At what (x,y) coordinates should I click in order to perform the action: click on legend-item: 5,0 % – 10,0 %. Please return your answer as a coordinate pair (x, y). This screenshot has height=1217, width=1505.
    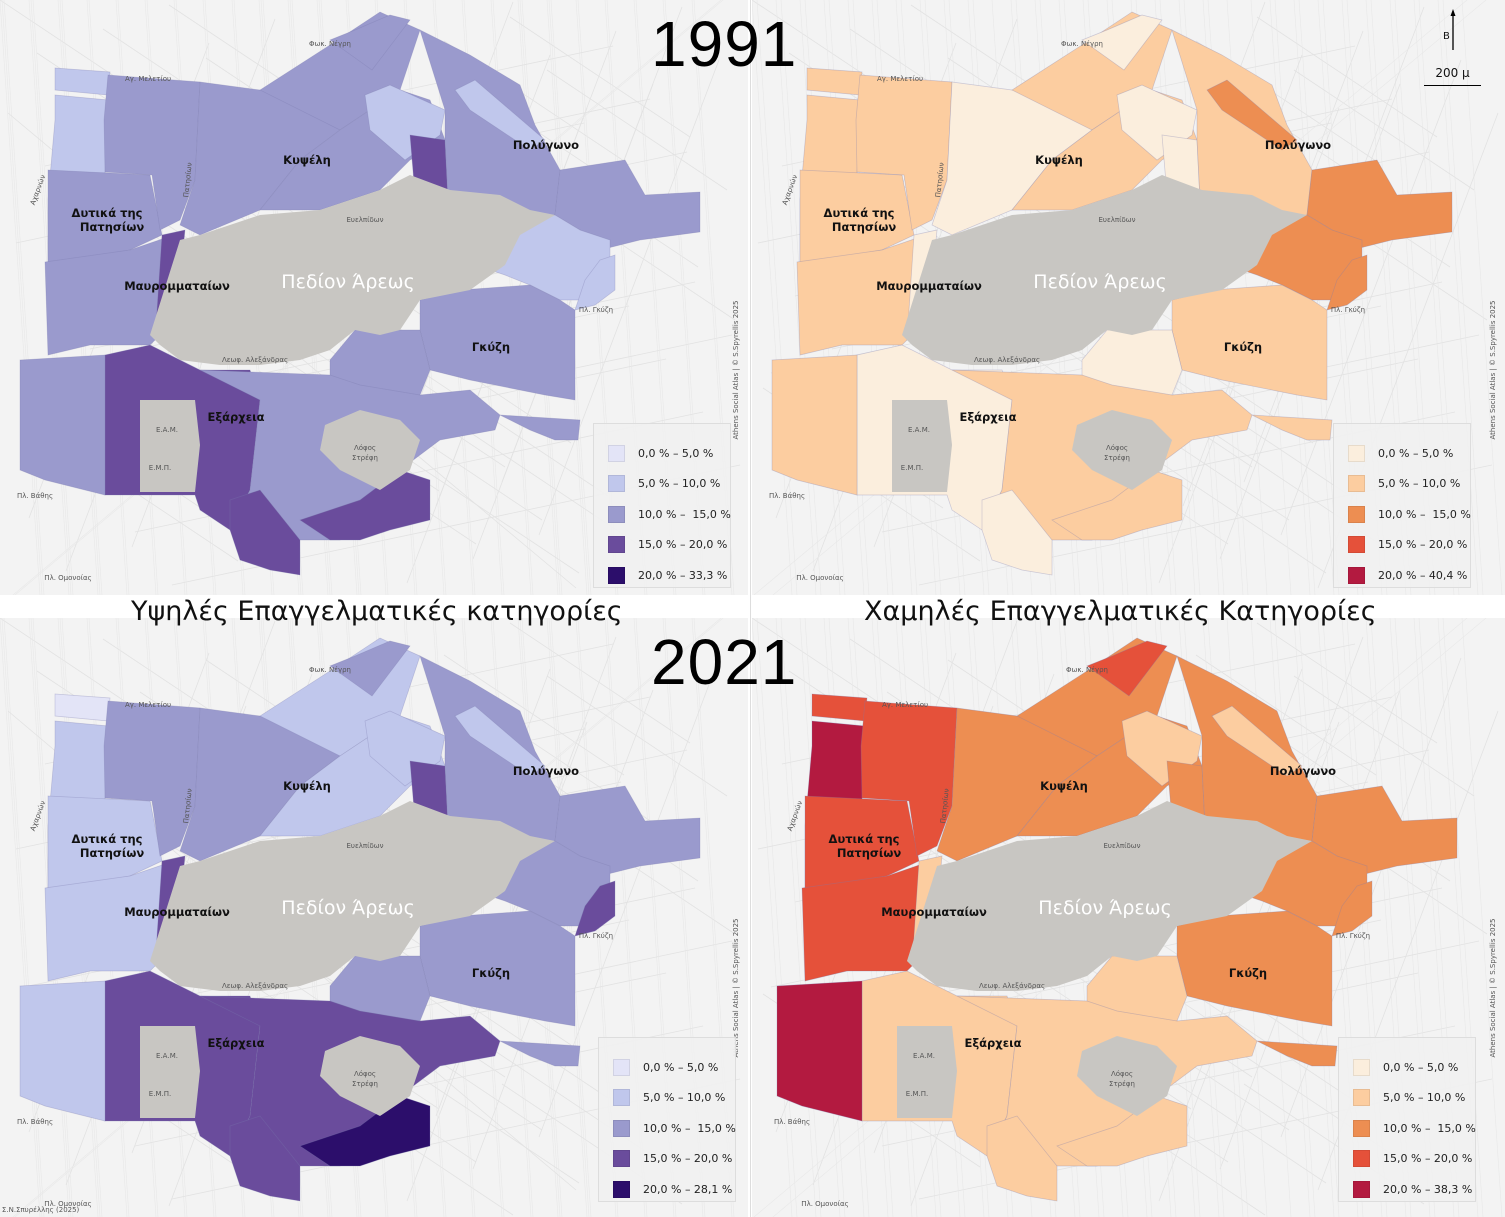
    Looking at the image, I should click on (664, 484).